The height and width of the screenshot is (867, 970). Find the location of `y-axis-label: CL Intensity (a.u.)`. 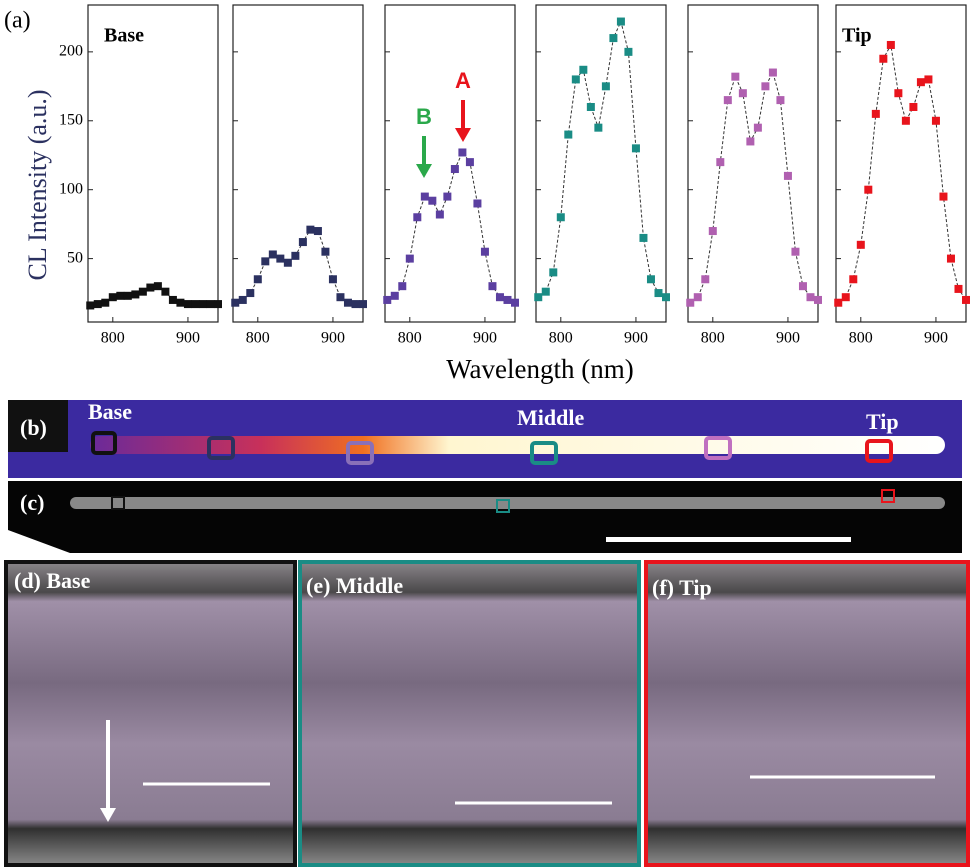

y-axis-label: CL Intensity (a.u.) is located at coordinates (37, 184).